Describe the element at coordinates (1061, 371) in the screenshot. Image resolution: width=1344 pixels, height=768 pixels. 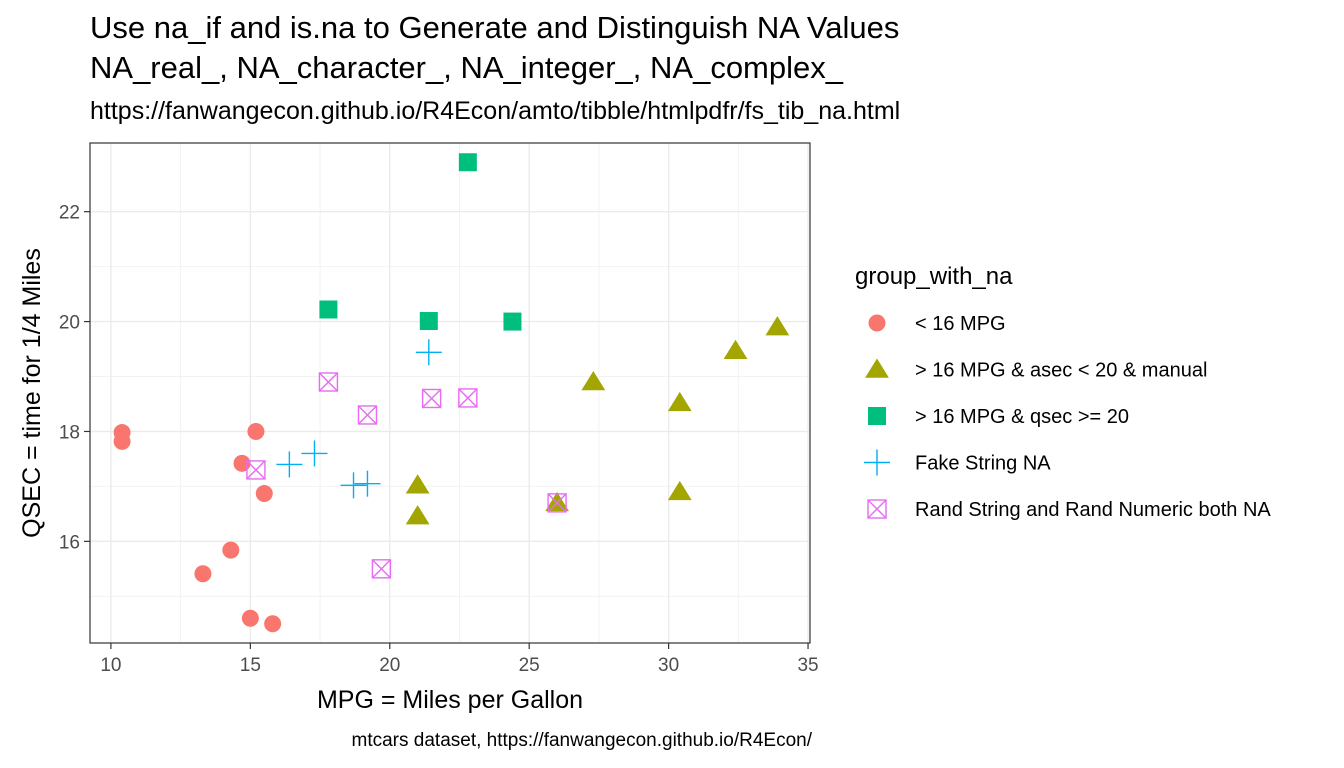
I see `legend-label: > 16 MPG & asec < 20 & manual` at that location.